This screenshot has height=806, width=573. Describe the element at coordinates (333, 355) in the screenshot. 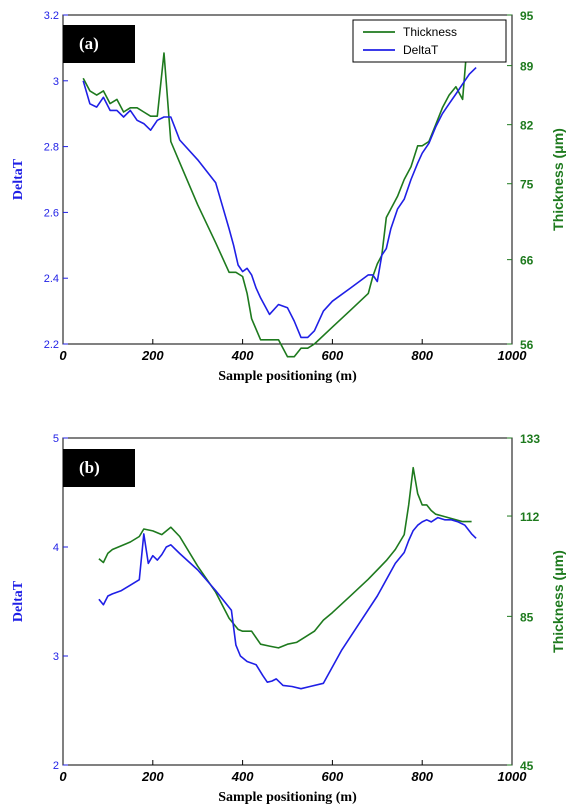

I see `x-tick-label-a: 600` at that location.